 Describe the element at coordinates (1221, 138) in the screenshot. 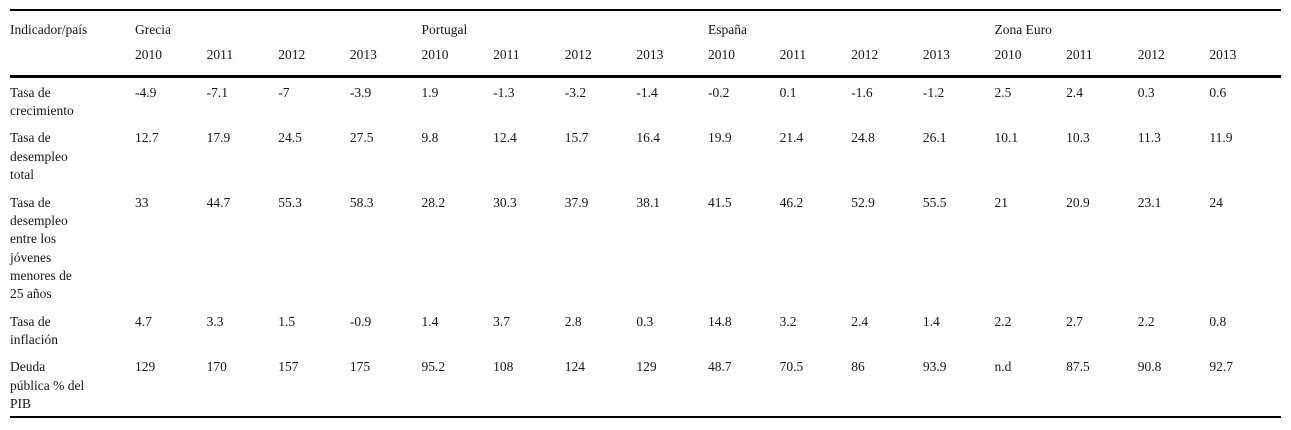

I see `value-cell: 11.9` at that location.